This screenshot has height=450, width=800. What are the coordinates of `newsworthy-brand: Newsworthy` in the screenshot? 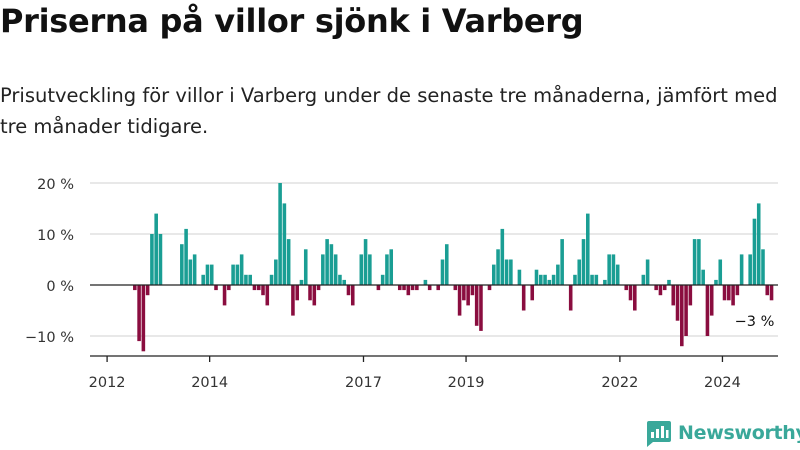 It's located at (722, 433).